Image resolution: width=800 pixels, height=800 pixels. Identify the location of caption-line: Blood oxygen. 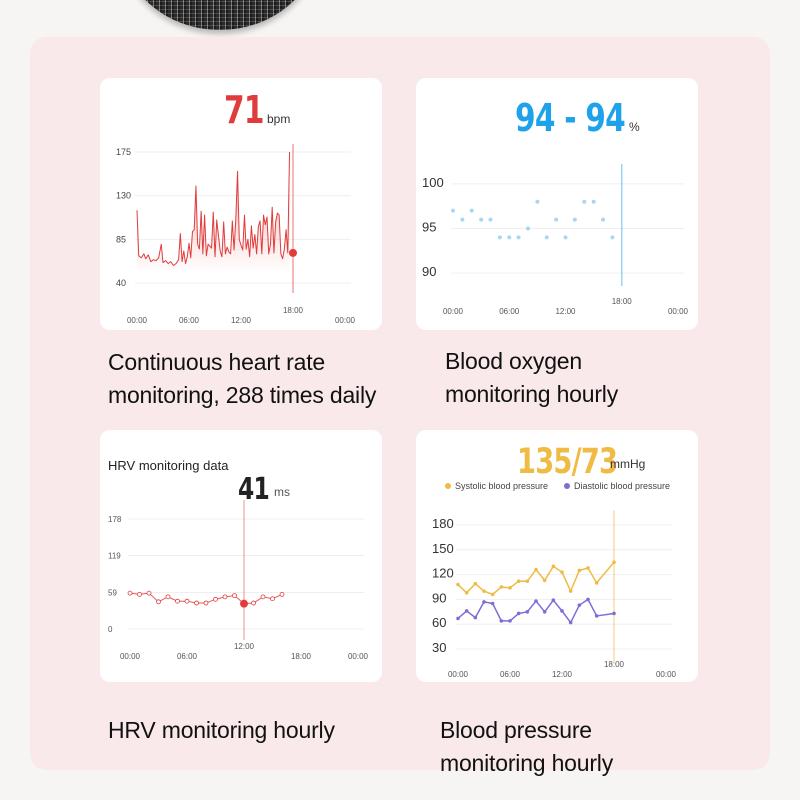
(513, 361).